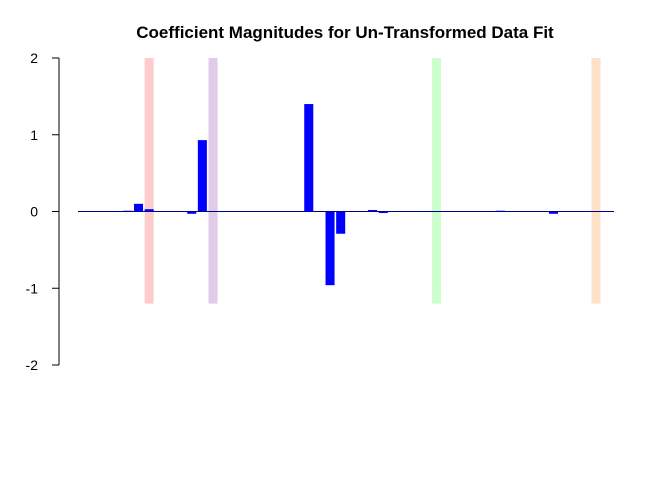 The width and height of the screenshot is (672, 480). What do you see at coordinates (32, 288) in the screenshot?
I see `y-tick-label: -1` at bounding box center [32, 288].